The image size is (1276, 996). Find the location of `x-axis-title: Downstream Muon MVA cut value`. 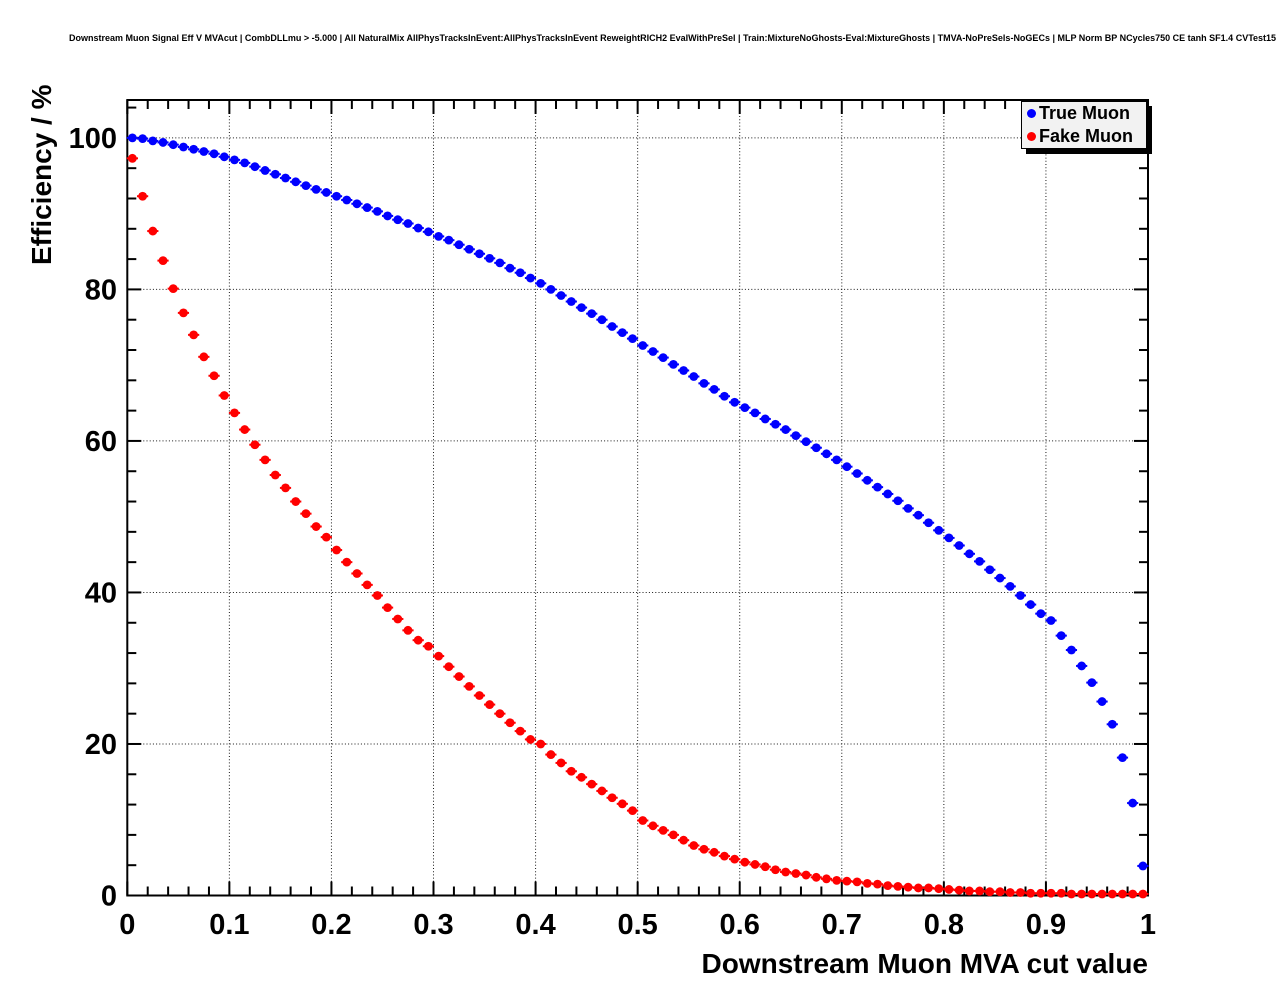

x-axis-title: Downstream Muon MVA cut value is located at coordinates (925, 963).